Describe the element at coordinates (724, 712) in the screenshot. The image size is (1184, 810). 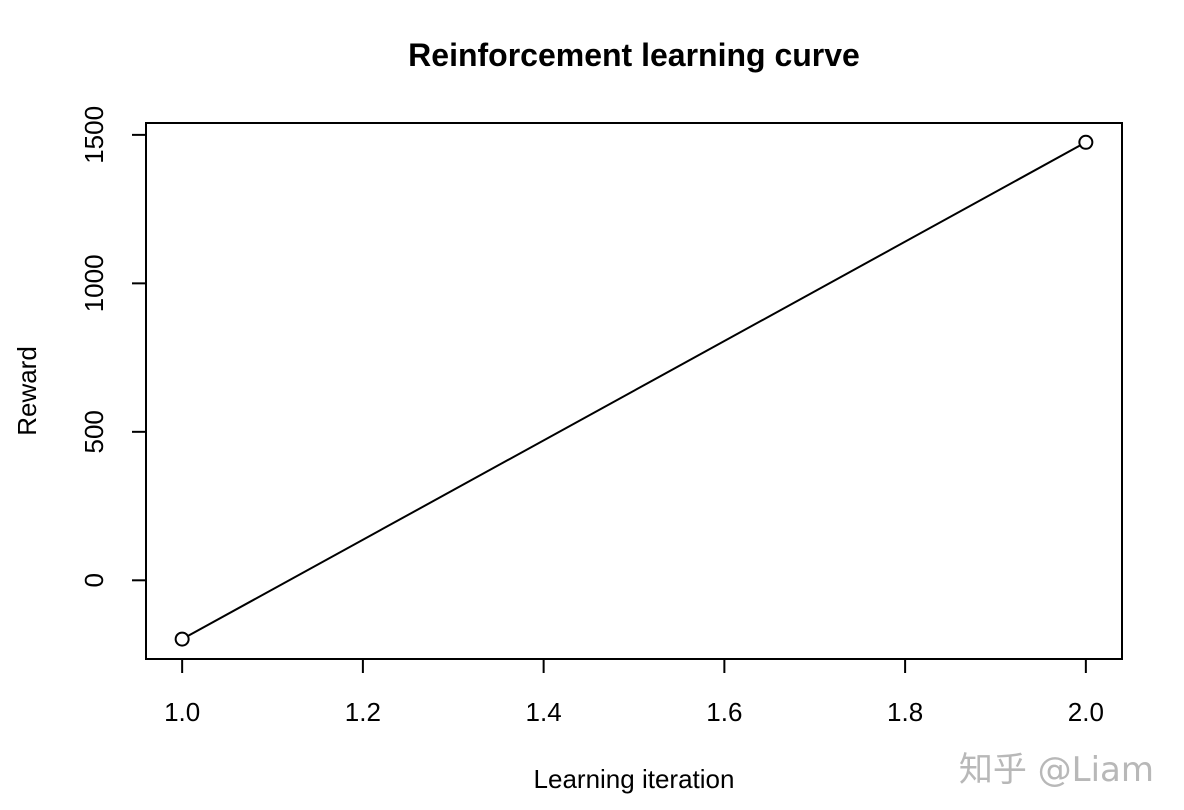
I see `x-tick-label: 1.6` at that location.